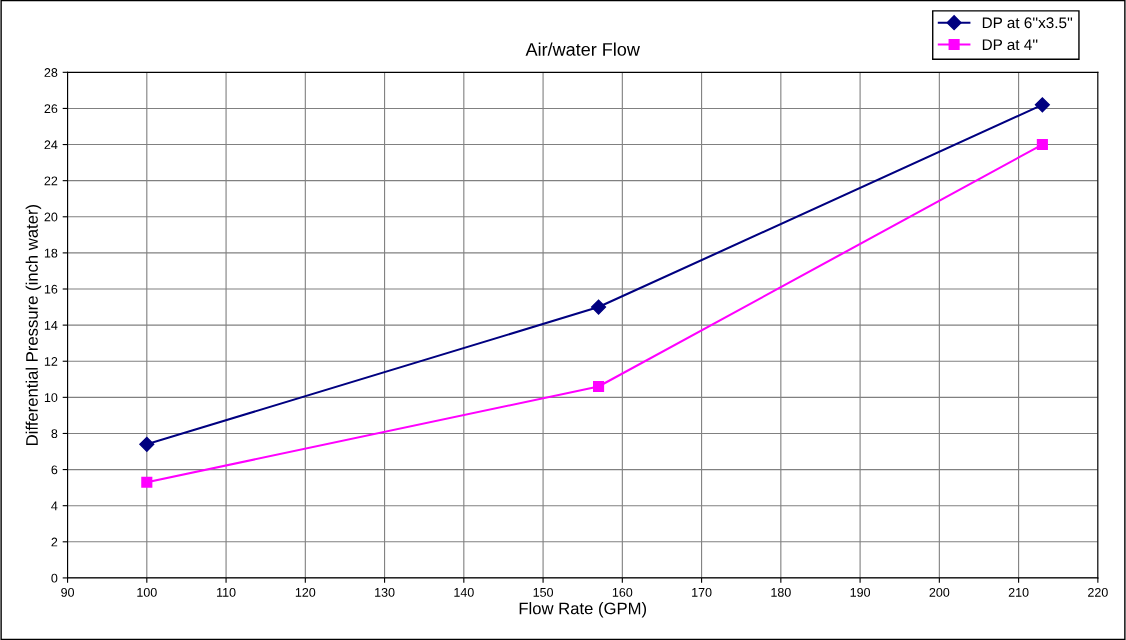 The image size is (1126, 640). Describe the element at coordinates (702, 592) in the screenshot. I see `x-tick-label: 170` at that location.